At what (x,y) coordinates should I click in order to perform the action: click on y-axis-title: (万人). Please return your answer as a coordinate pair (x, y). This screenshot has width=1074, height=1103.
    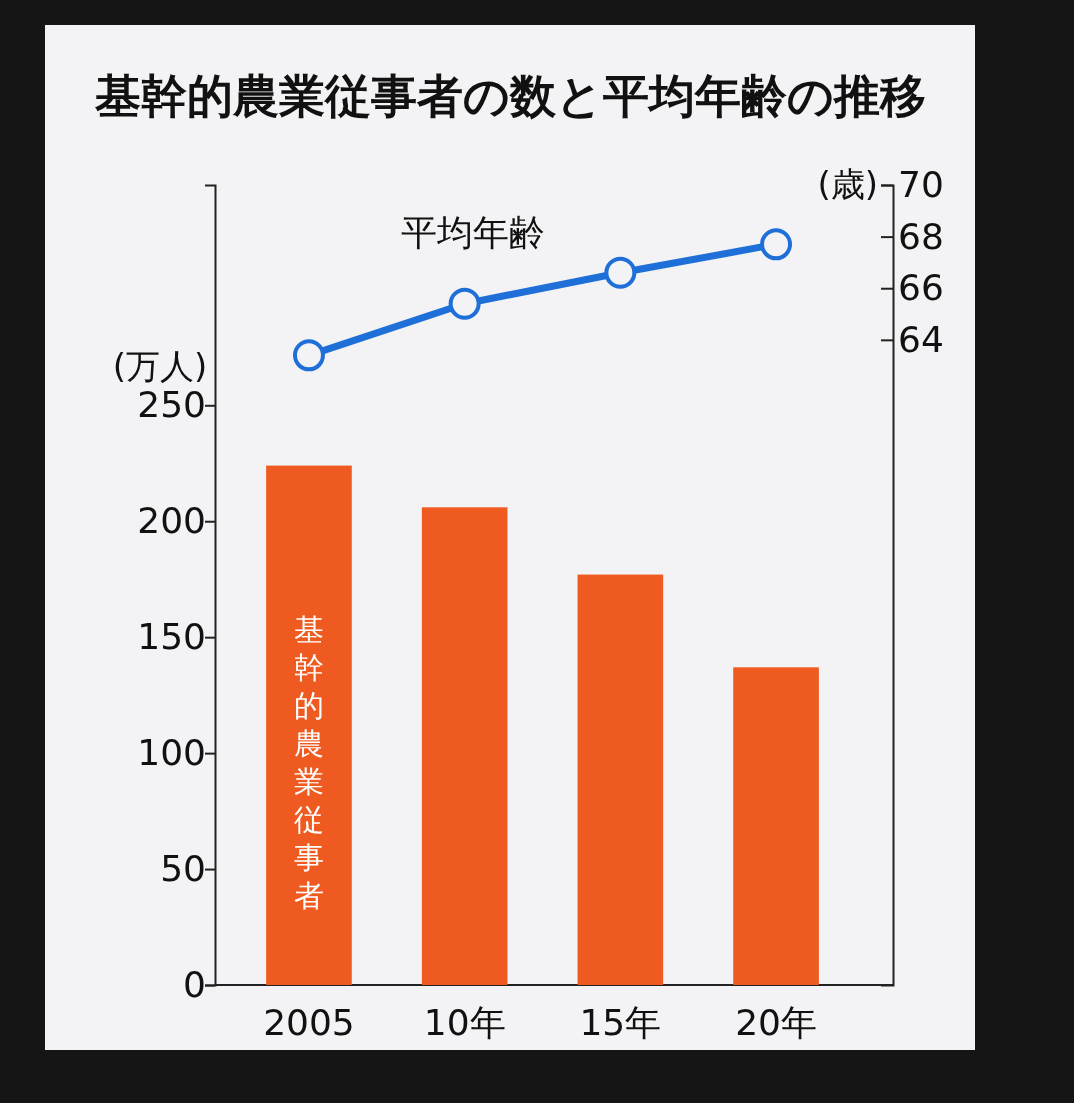
    Looking at the image, I should click on (160, 366).